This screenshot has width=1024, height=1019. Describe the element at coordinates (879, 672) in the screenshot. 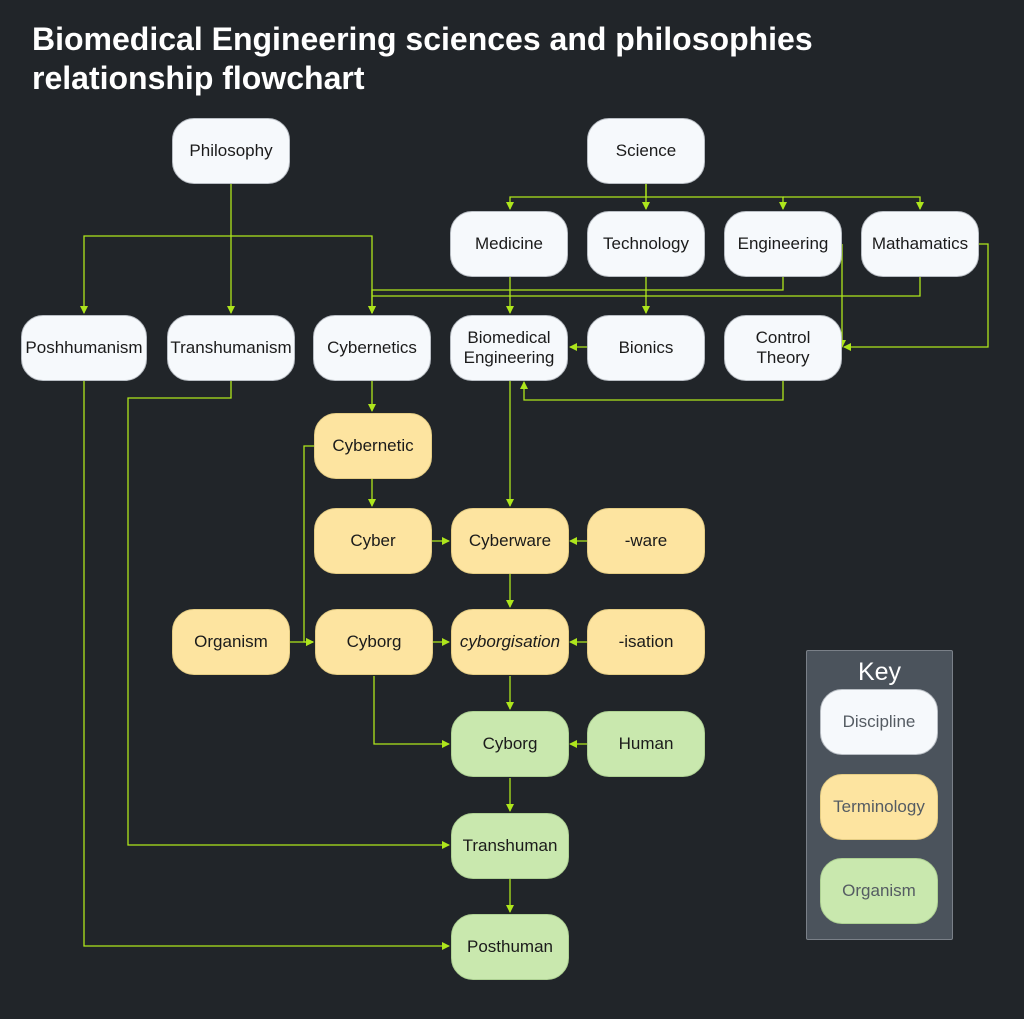

I see `legend-title: Key` at that location.